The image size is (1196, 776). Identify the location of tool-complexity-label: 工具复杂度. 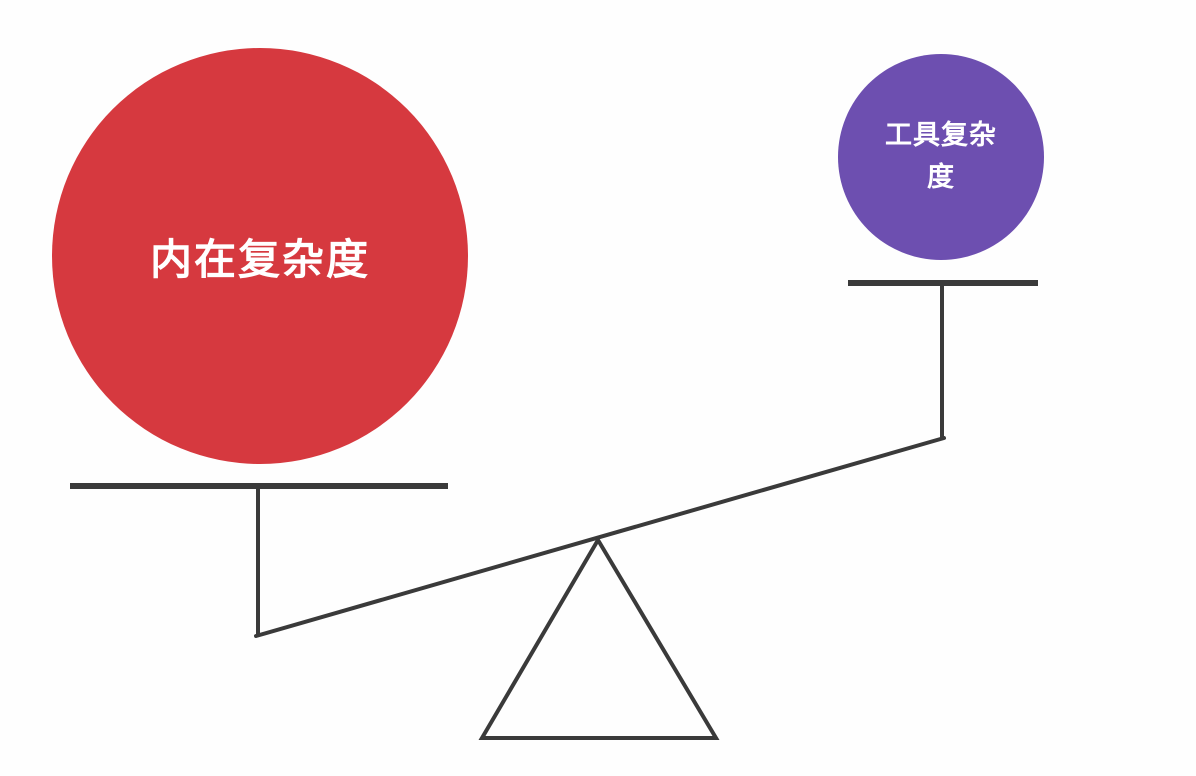
(941, 156).